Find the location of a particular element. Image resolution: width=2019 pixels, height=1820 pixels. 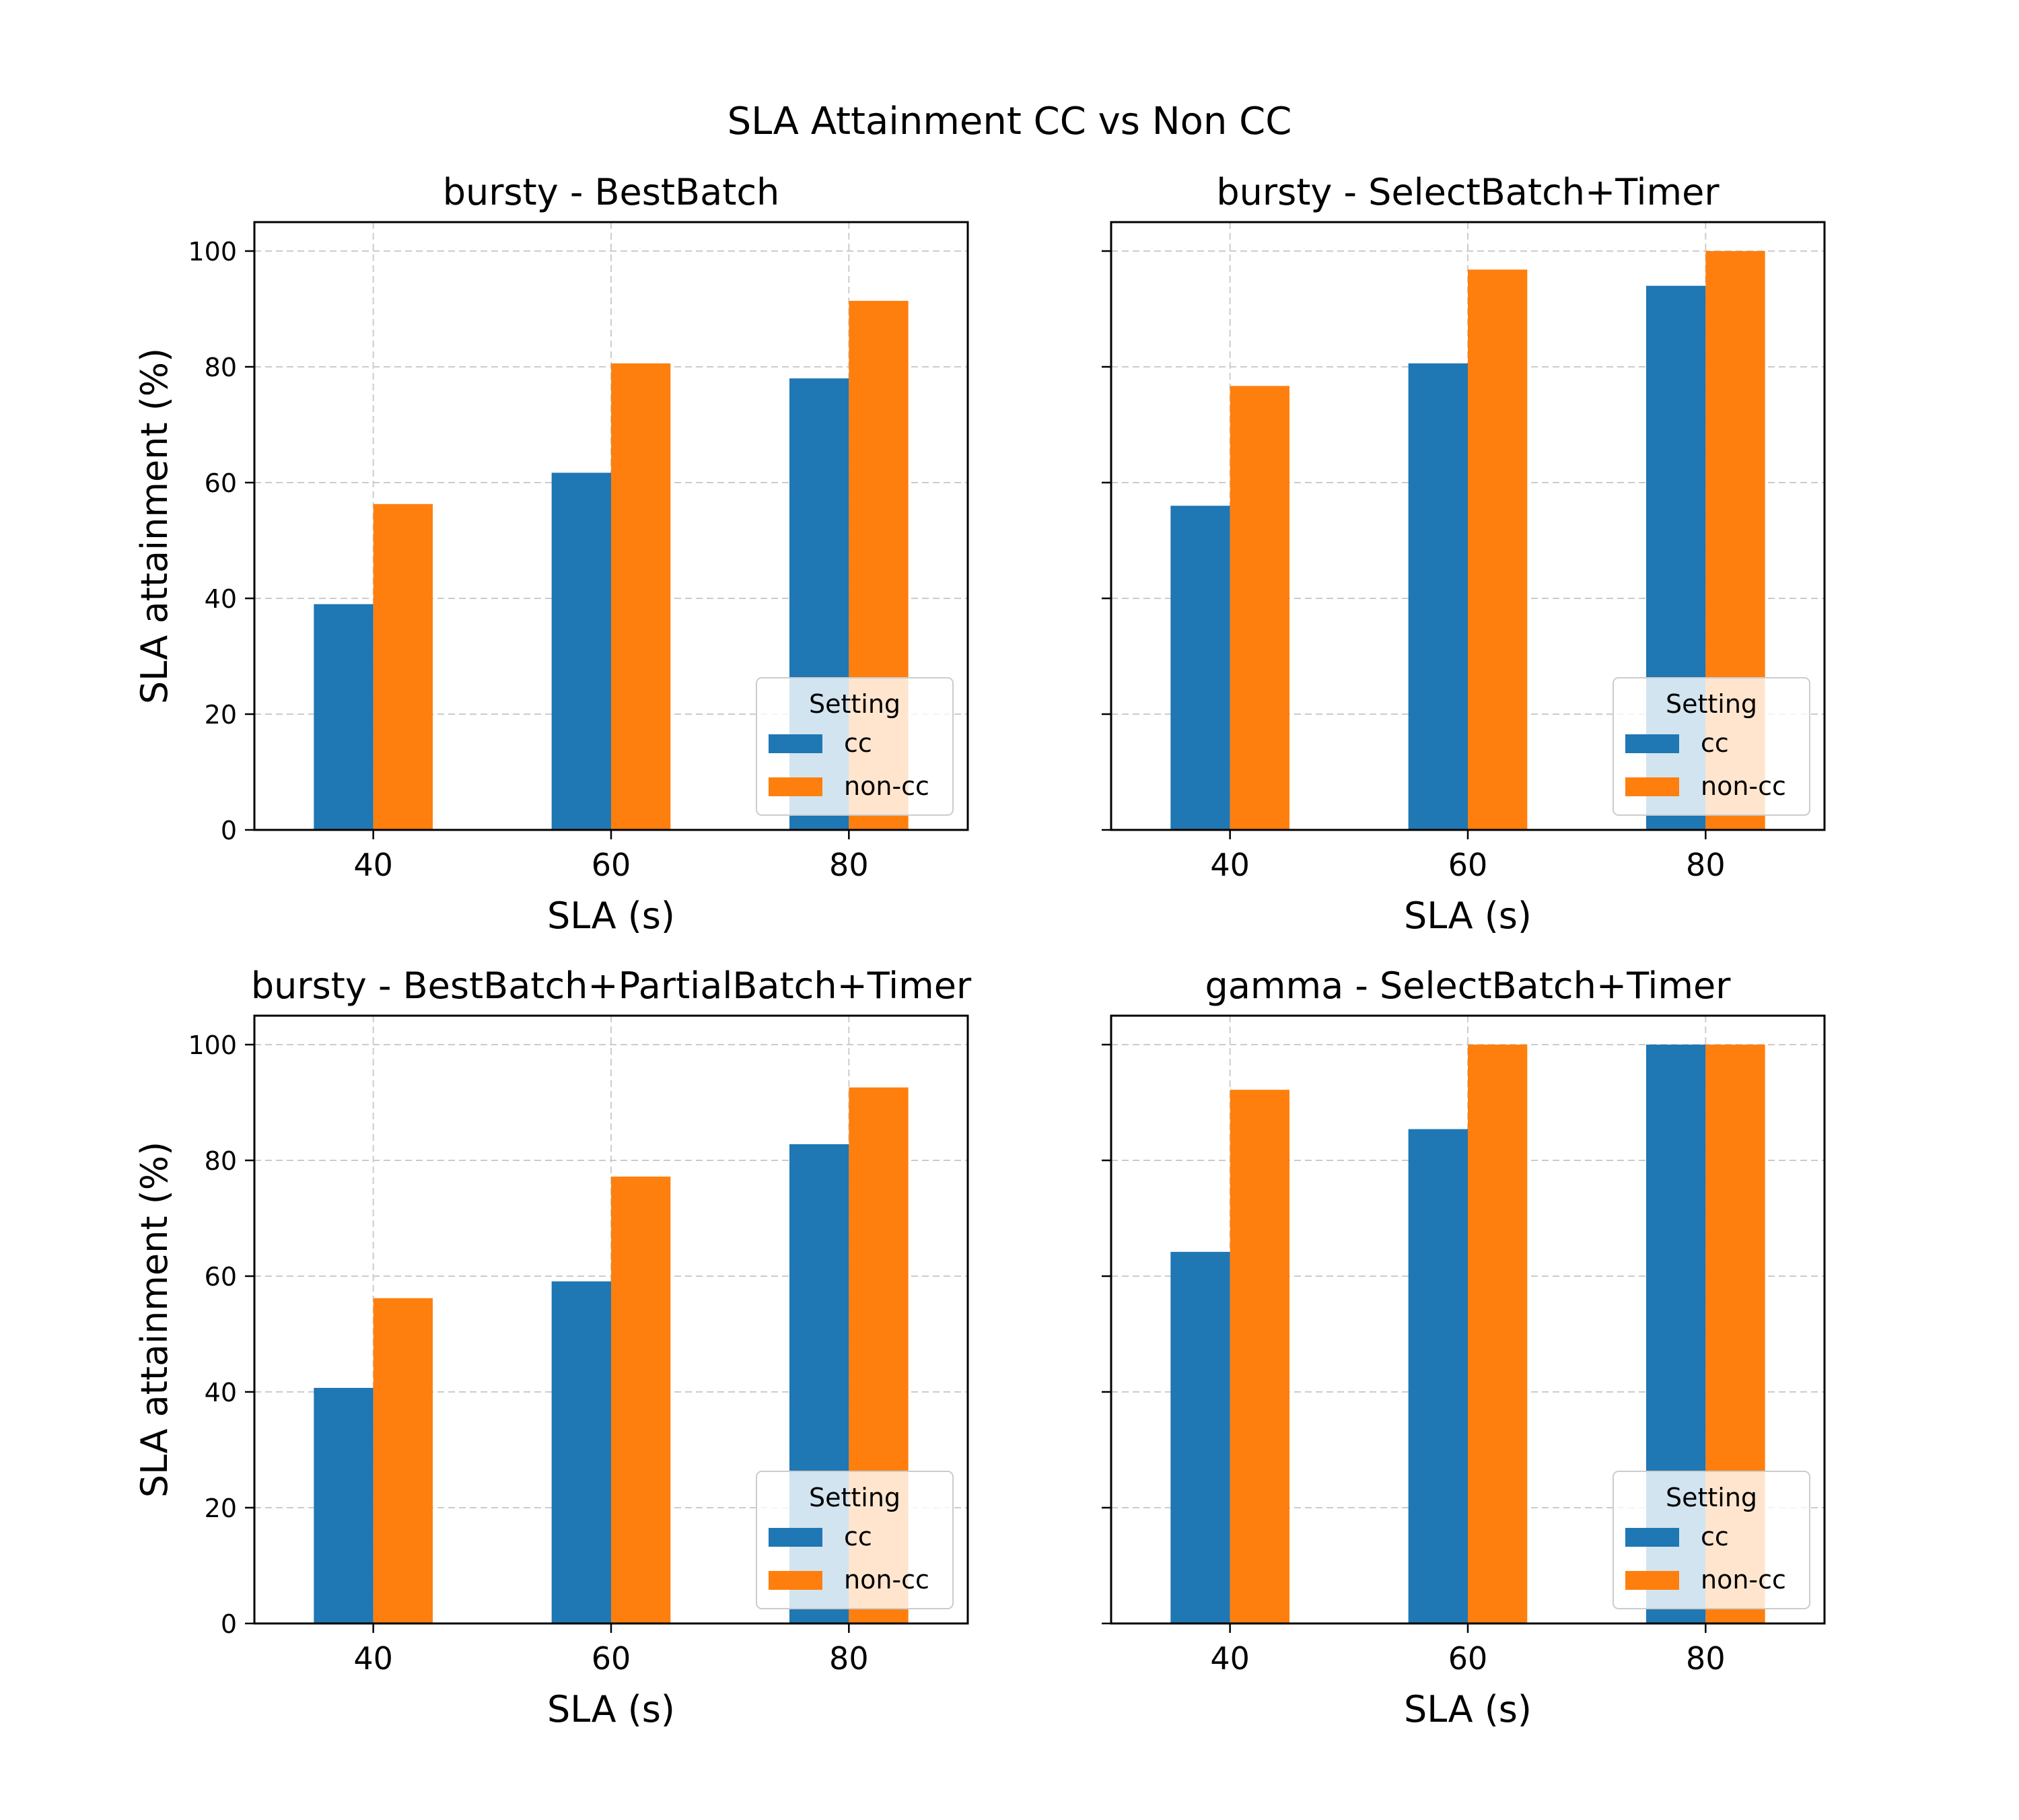

subplot-title: bursty - SelectBatch+Timer is located at coordinates (1468, 192).